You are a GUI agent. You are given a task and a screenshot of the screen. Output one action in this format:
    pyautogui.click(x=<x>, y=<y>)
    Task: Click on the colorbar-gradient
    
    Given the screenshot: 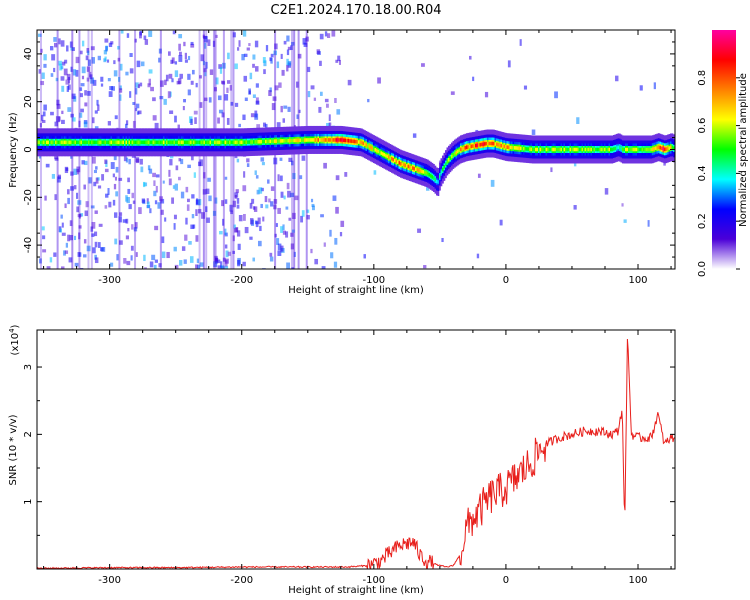 What is the action you would take?
    pyautogui.click(x=724, y=149)
    